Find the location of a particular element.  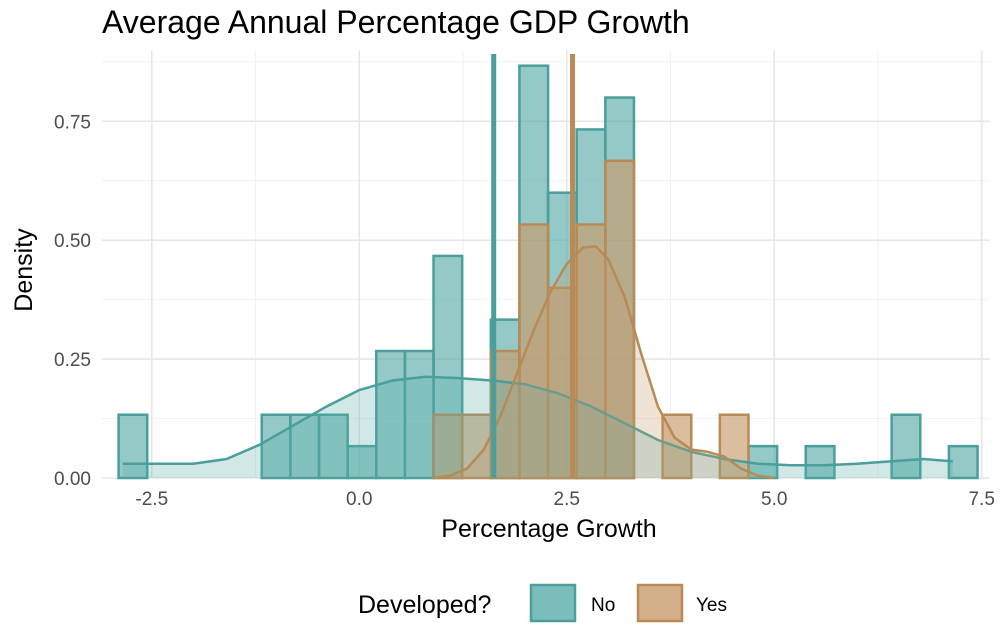

y-axis-title: Density is located at coordinates (24, 270).